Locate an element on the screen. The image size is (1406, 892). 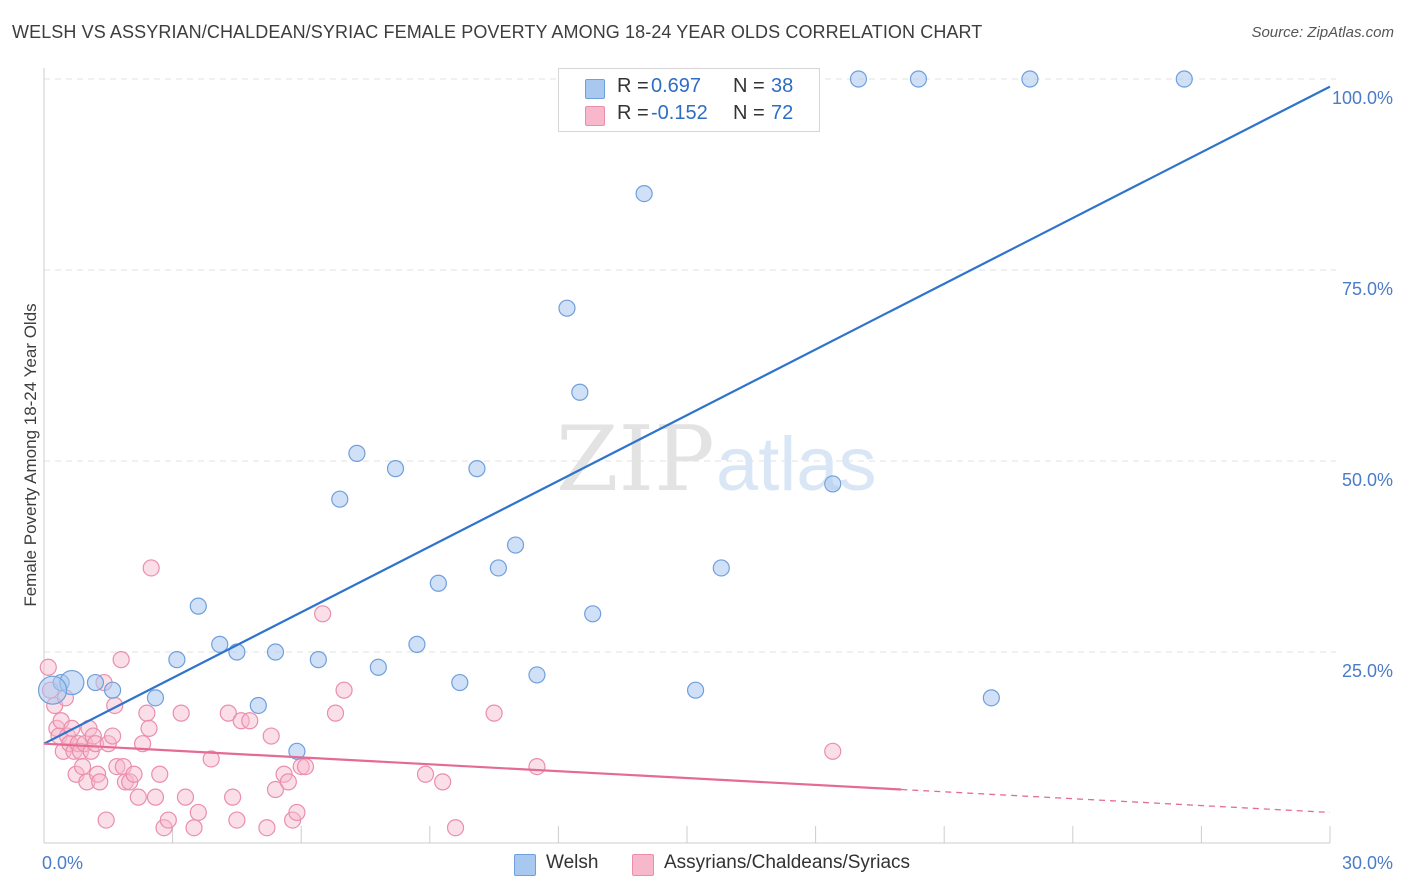
assyrian-trend-line-dashed is located at coordinates (1116, 801).